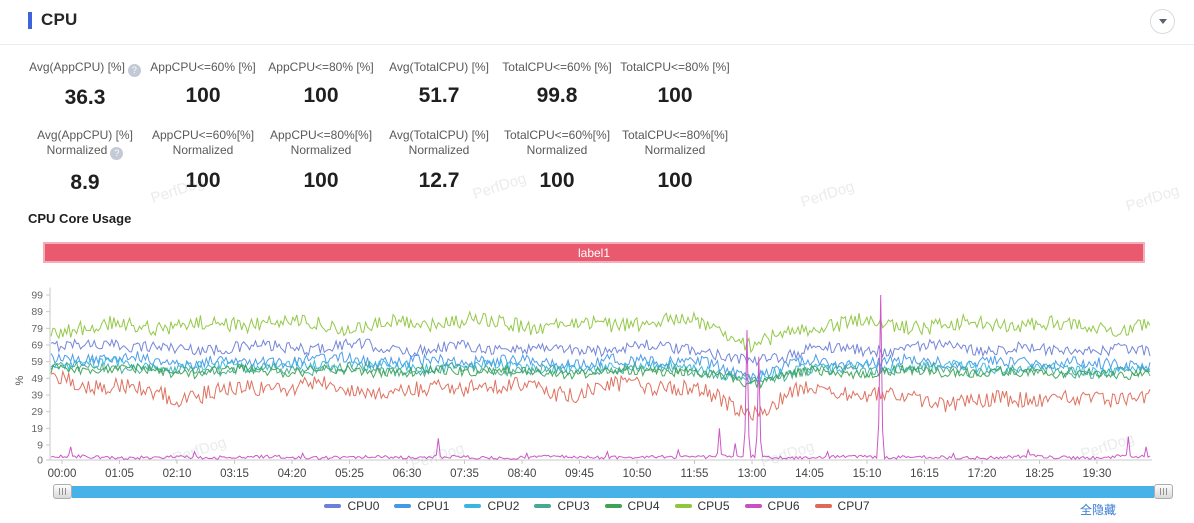 The image size is (1194, 523). I want to click on legend-item-cpu5: CPU5, so click(702, 506).